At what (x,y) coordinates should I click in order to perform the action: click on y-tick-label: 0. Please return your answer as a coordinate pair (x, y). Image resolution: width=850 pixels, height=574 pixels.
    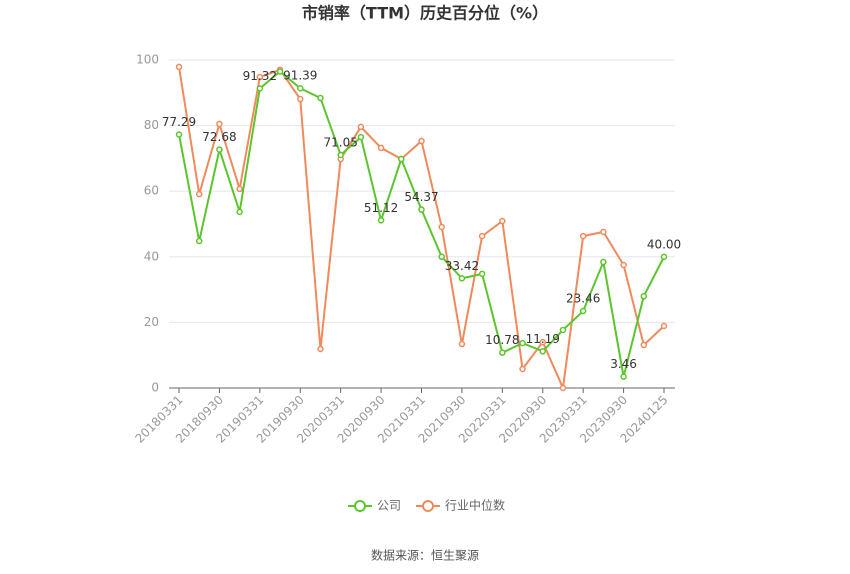
    Looking at the image, I should click on (155, 388).